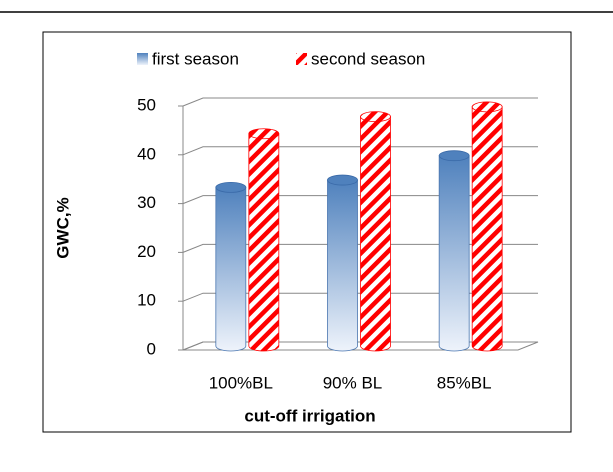 The width and height of the screenshot is (613, 472). I want to click on x-tick-label: 85%BL, so click(464, 382).